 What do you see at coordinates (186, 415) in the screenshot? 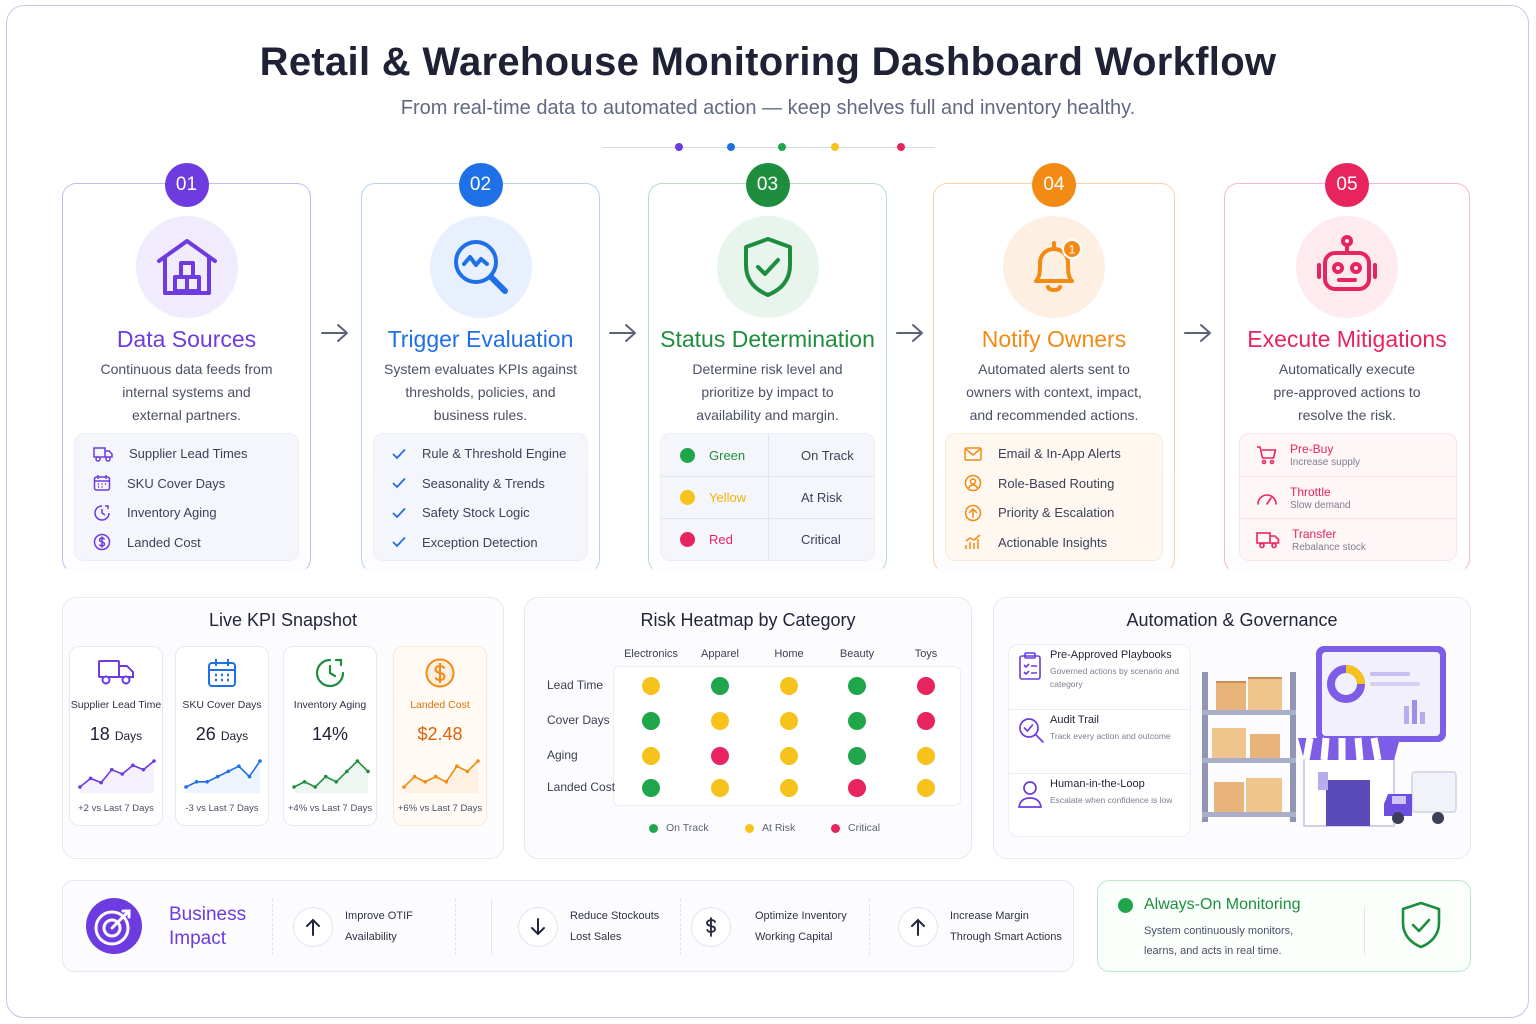
I see `desc-line: external partners.` at bounding box center [186, 415].